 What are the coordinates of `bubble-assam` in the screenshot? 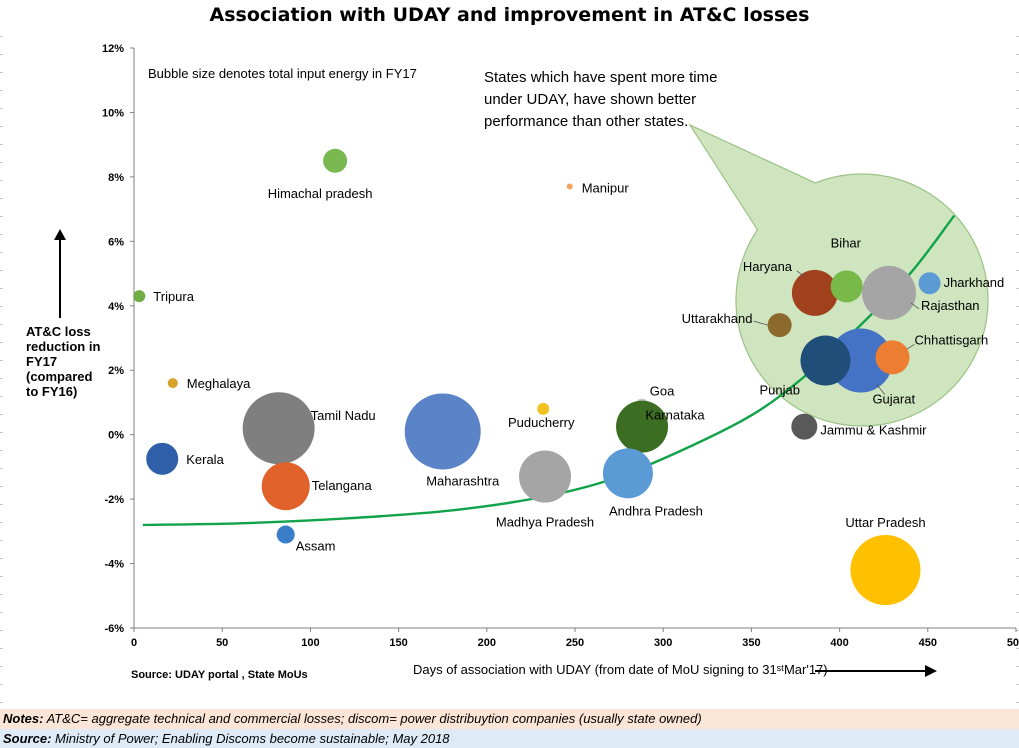 It's located at (285, 534).